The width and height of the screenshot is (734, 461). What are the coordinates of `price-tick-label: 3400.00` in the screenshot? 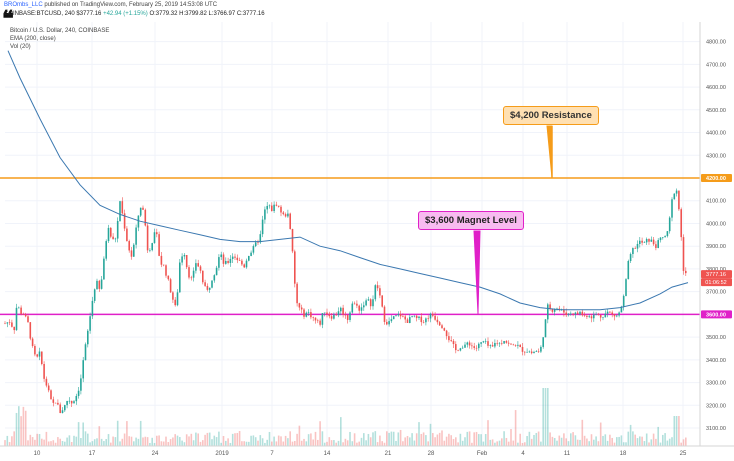 It's located at (716, 361).